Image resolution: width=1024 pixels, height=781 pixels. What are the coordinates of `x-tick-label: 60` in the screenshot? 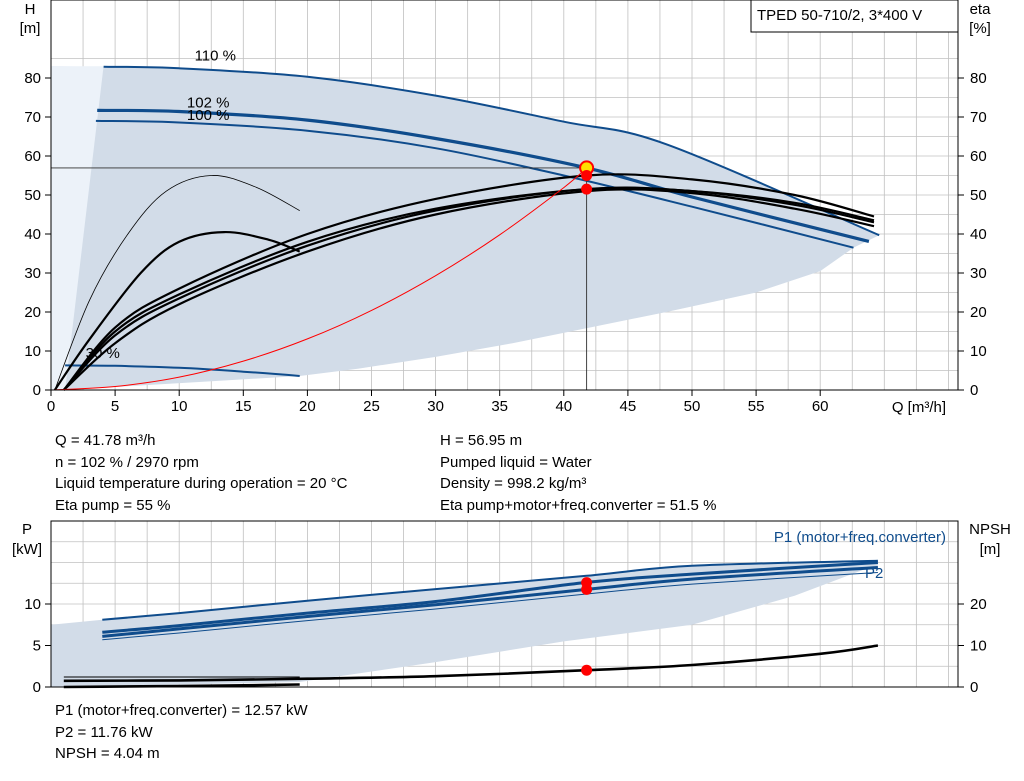 It's located at (820, 406).